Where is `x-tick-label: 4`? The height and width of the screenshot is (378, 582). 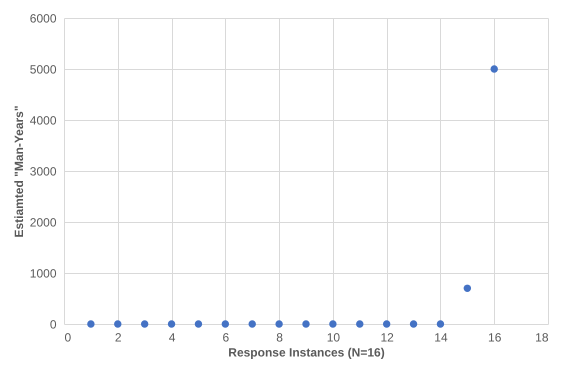 x-tick-label: 4 is located at coordinates (172, 337).